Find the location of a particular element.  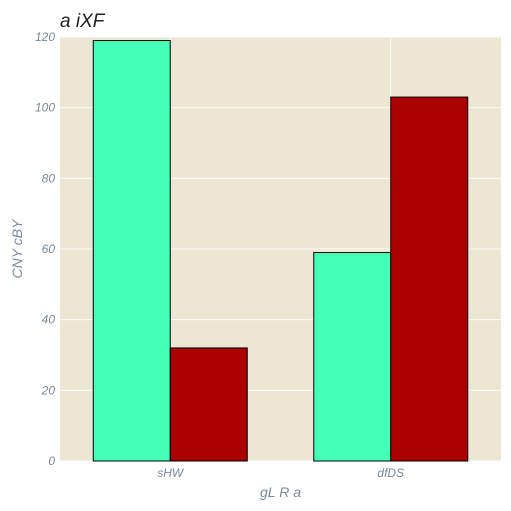

x-tick-label: sHW is located at coordinates (171, 473).